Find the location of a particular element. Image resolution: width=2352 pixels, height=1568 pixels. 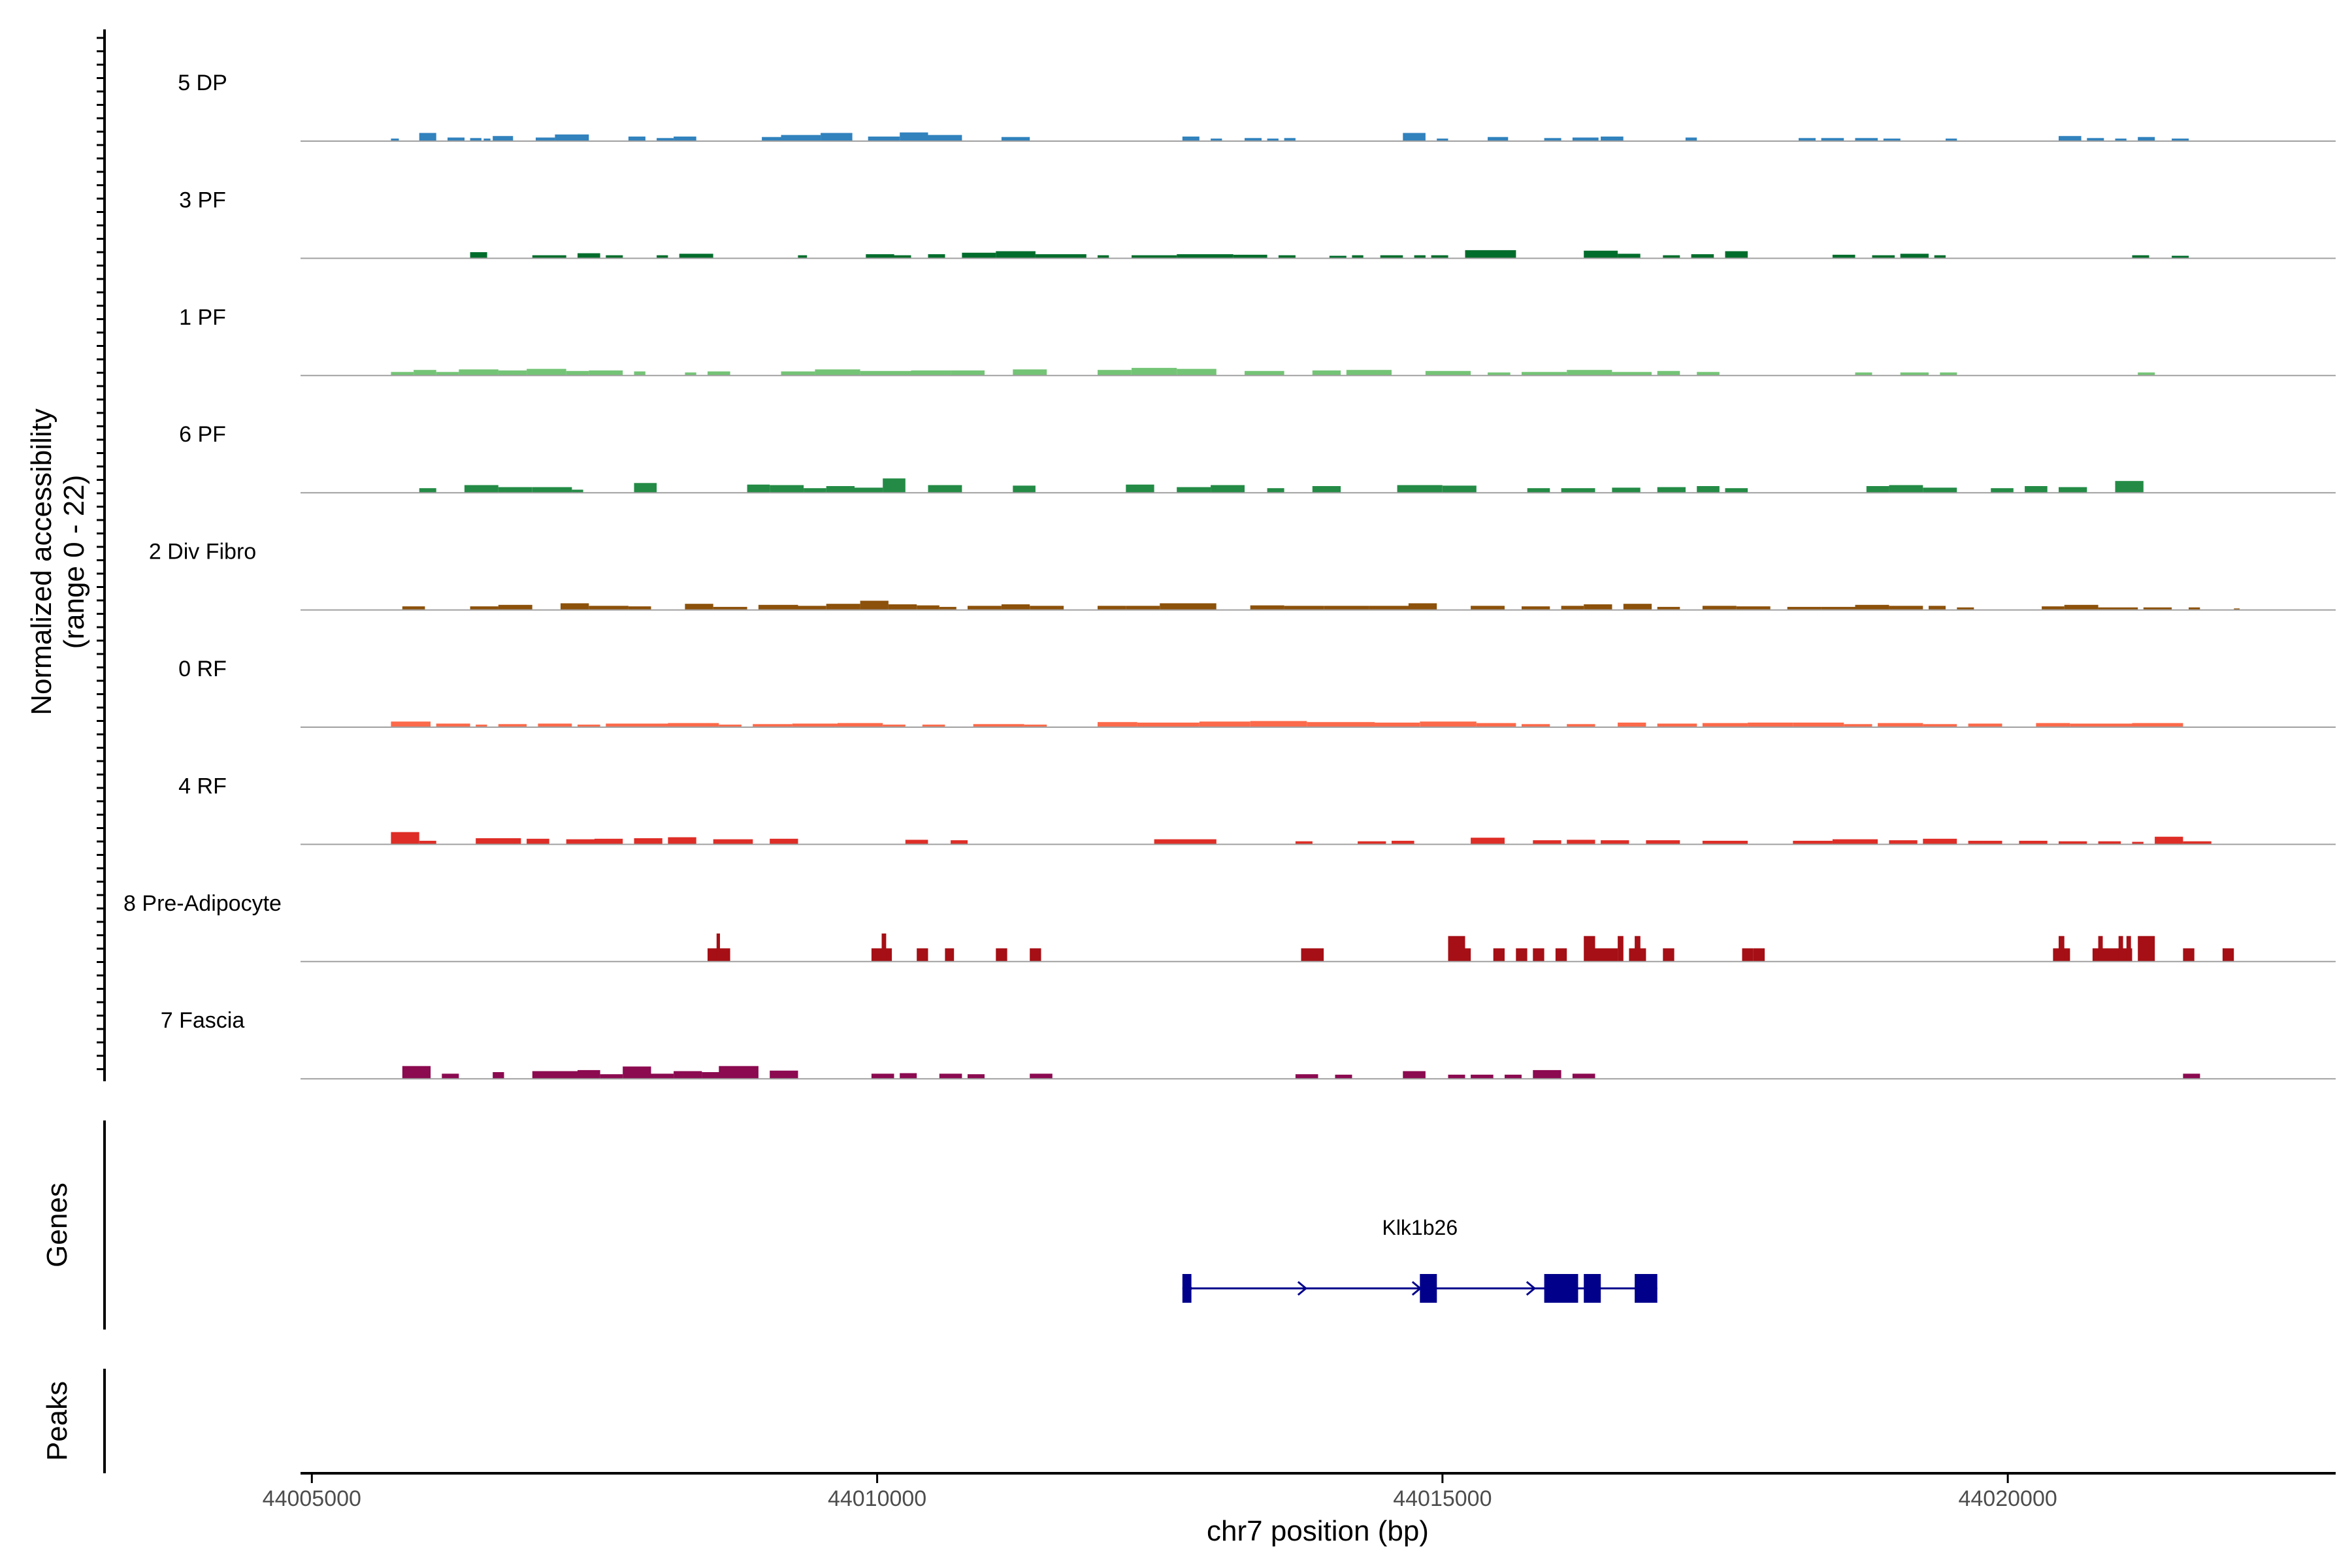

gene-exon is located at coordinates (1428, 1288).